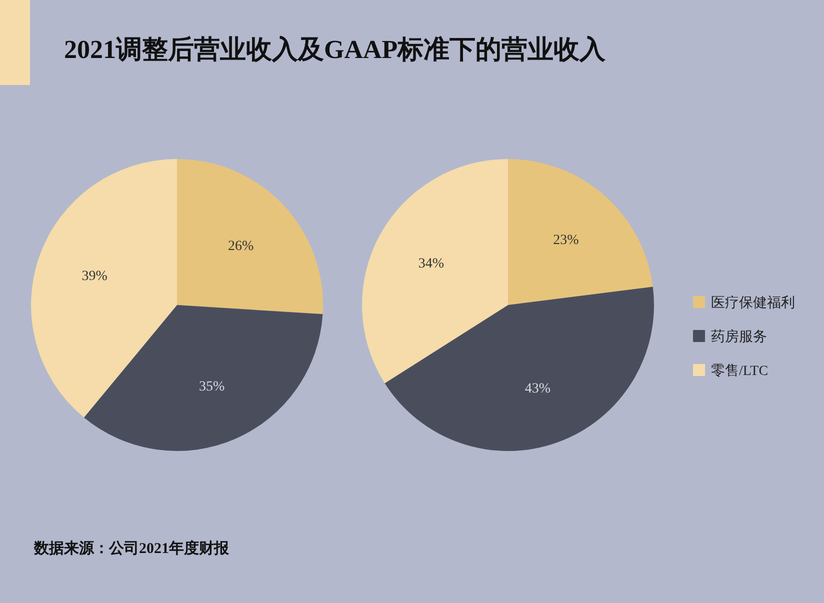 The width and height of the screenshot is (824, 603). What do you see at coordinates (431, 264) in the screenshot?
I see `data-label: 34%` at bounding box center [431, 264].